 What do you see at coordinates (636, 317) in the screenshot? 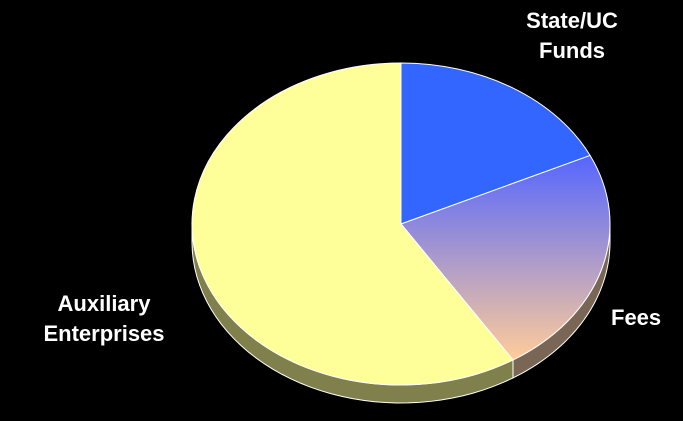
I see `pie-label-fees: Fees` at bounding box center [636, 317].